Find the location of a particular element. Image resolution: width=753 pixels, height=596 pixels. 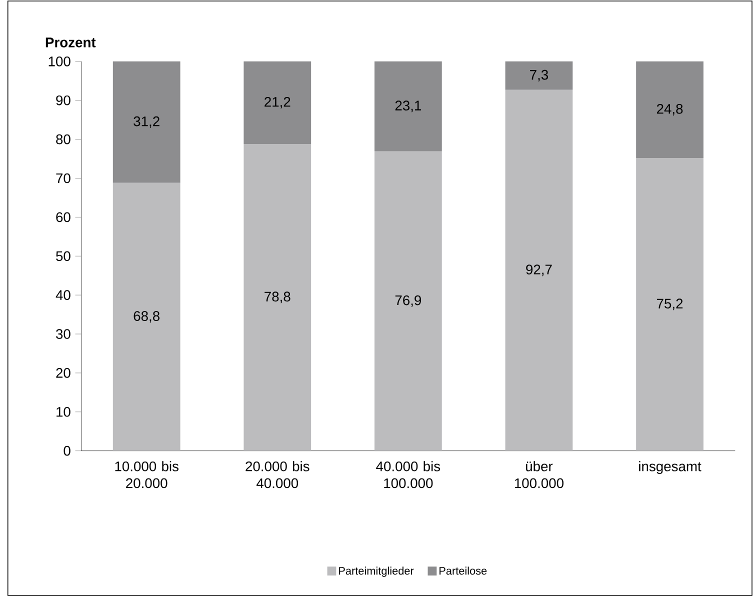

x-tick-label: insgesamt is located at coordinates (670, 467).